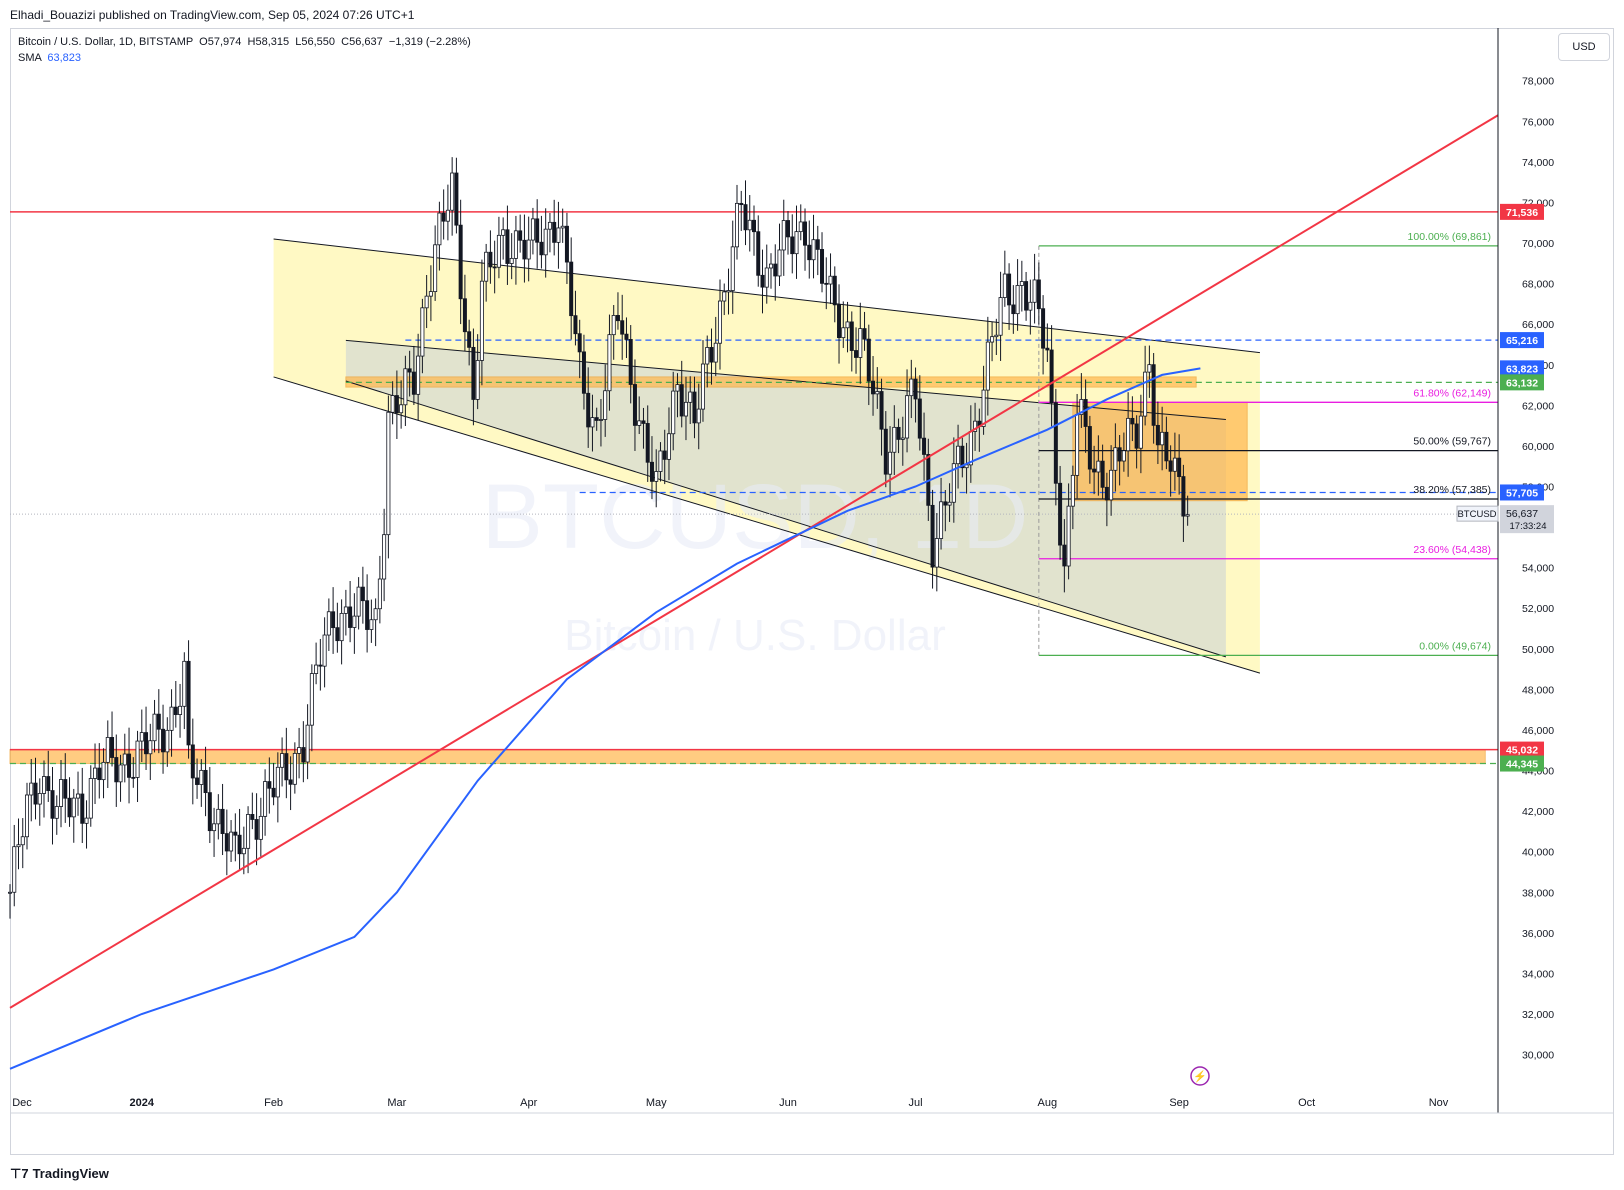  I want to click on price-badge, so click(1522, 340).